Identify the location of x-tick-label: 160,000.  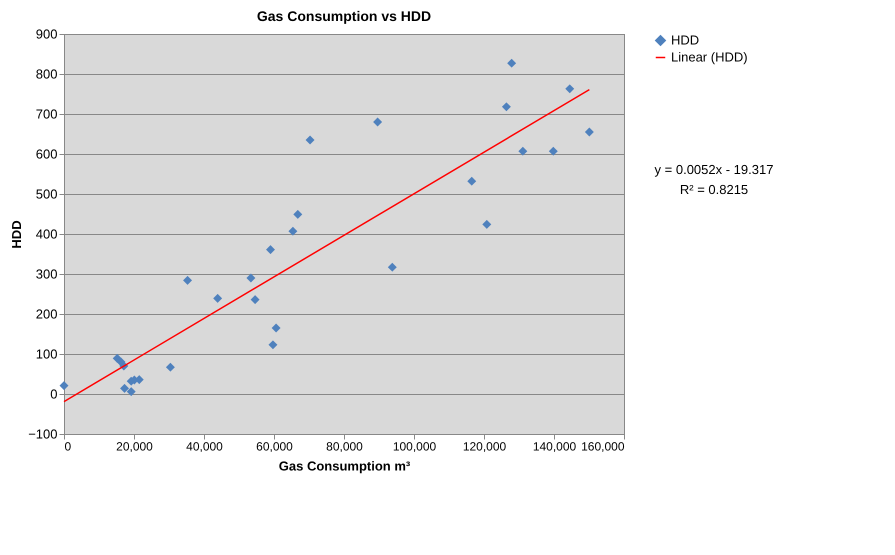
(603, 447).